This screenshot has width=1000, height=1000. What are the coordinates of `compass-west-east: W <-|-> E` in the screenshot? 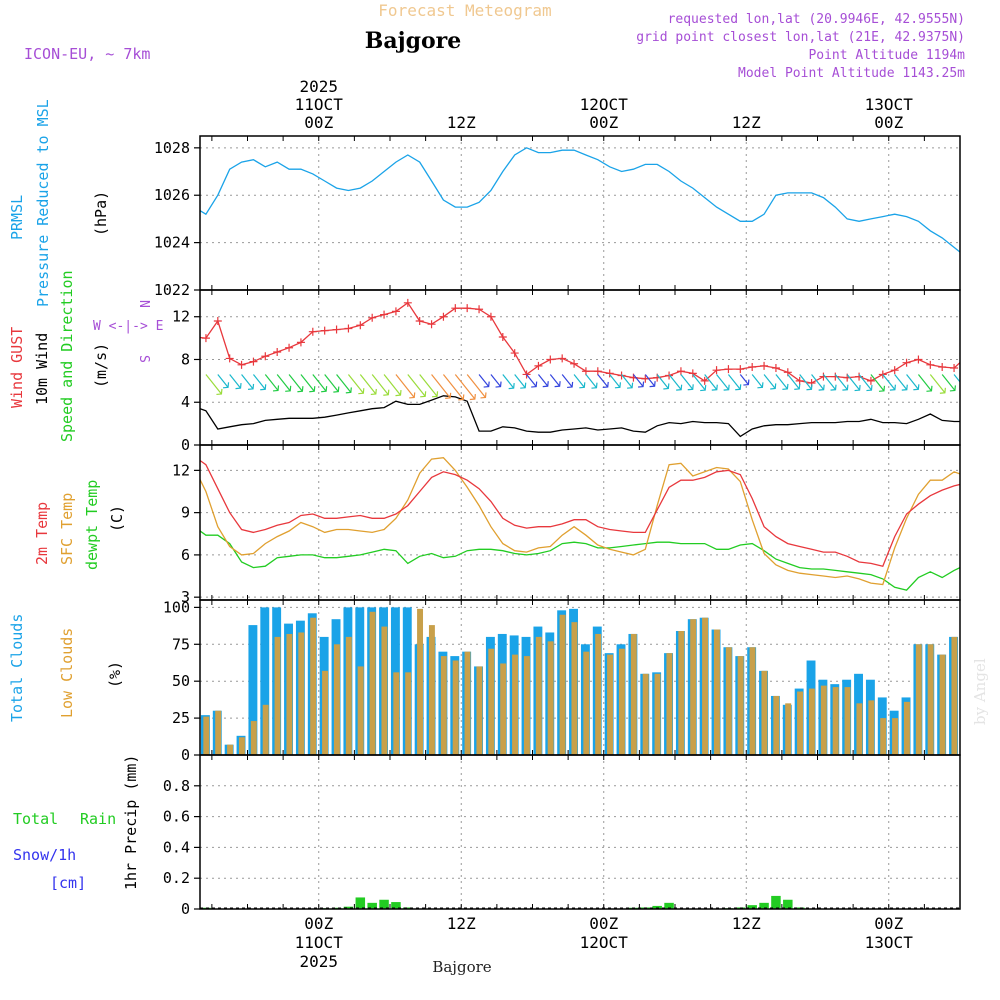 It's located at (128, 326).